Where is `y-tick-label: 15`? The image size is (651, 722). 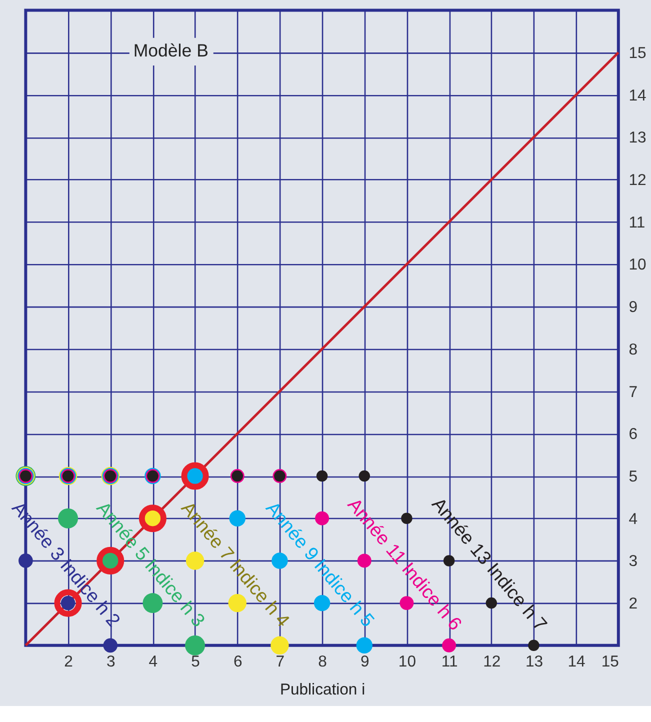
y-tick-label: 15 is located at coordinates (637, 53).